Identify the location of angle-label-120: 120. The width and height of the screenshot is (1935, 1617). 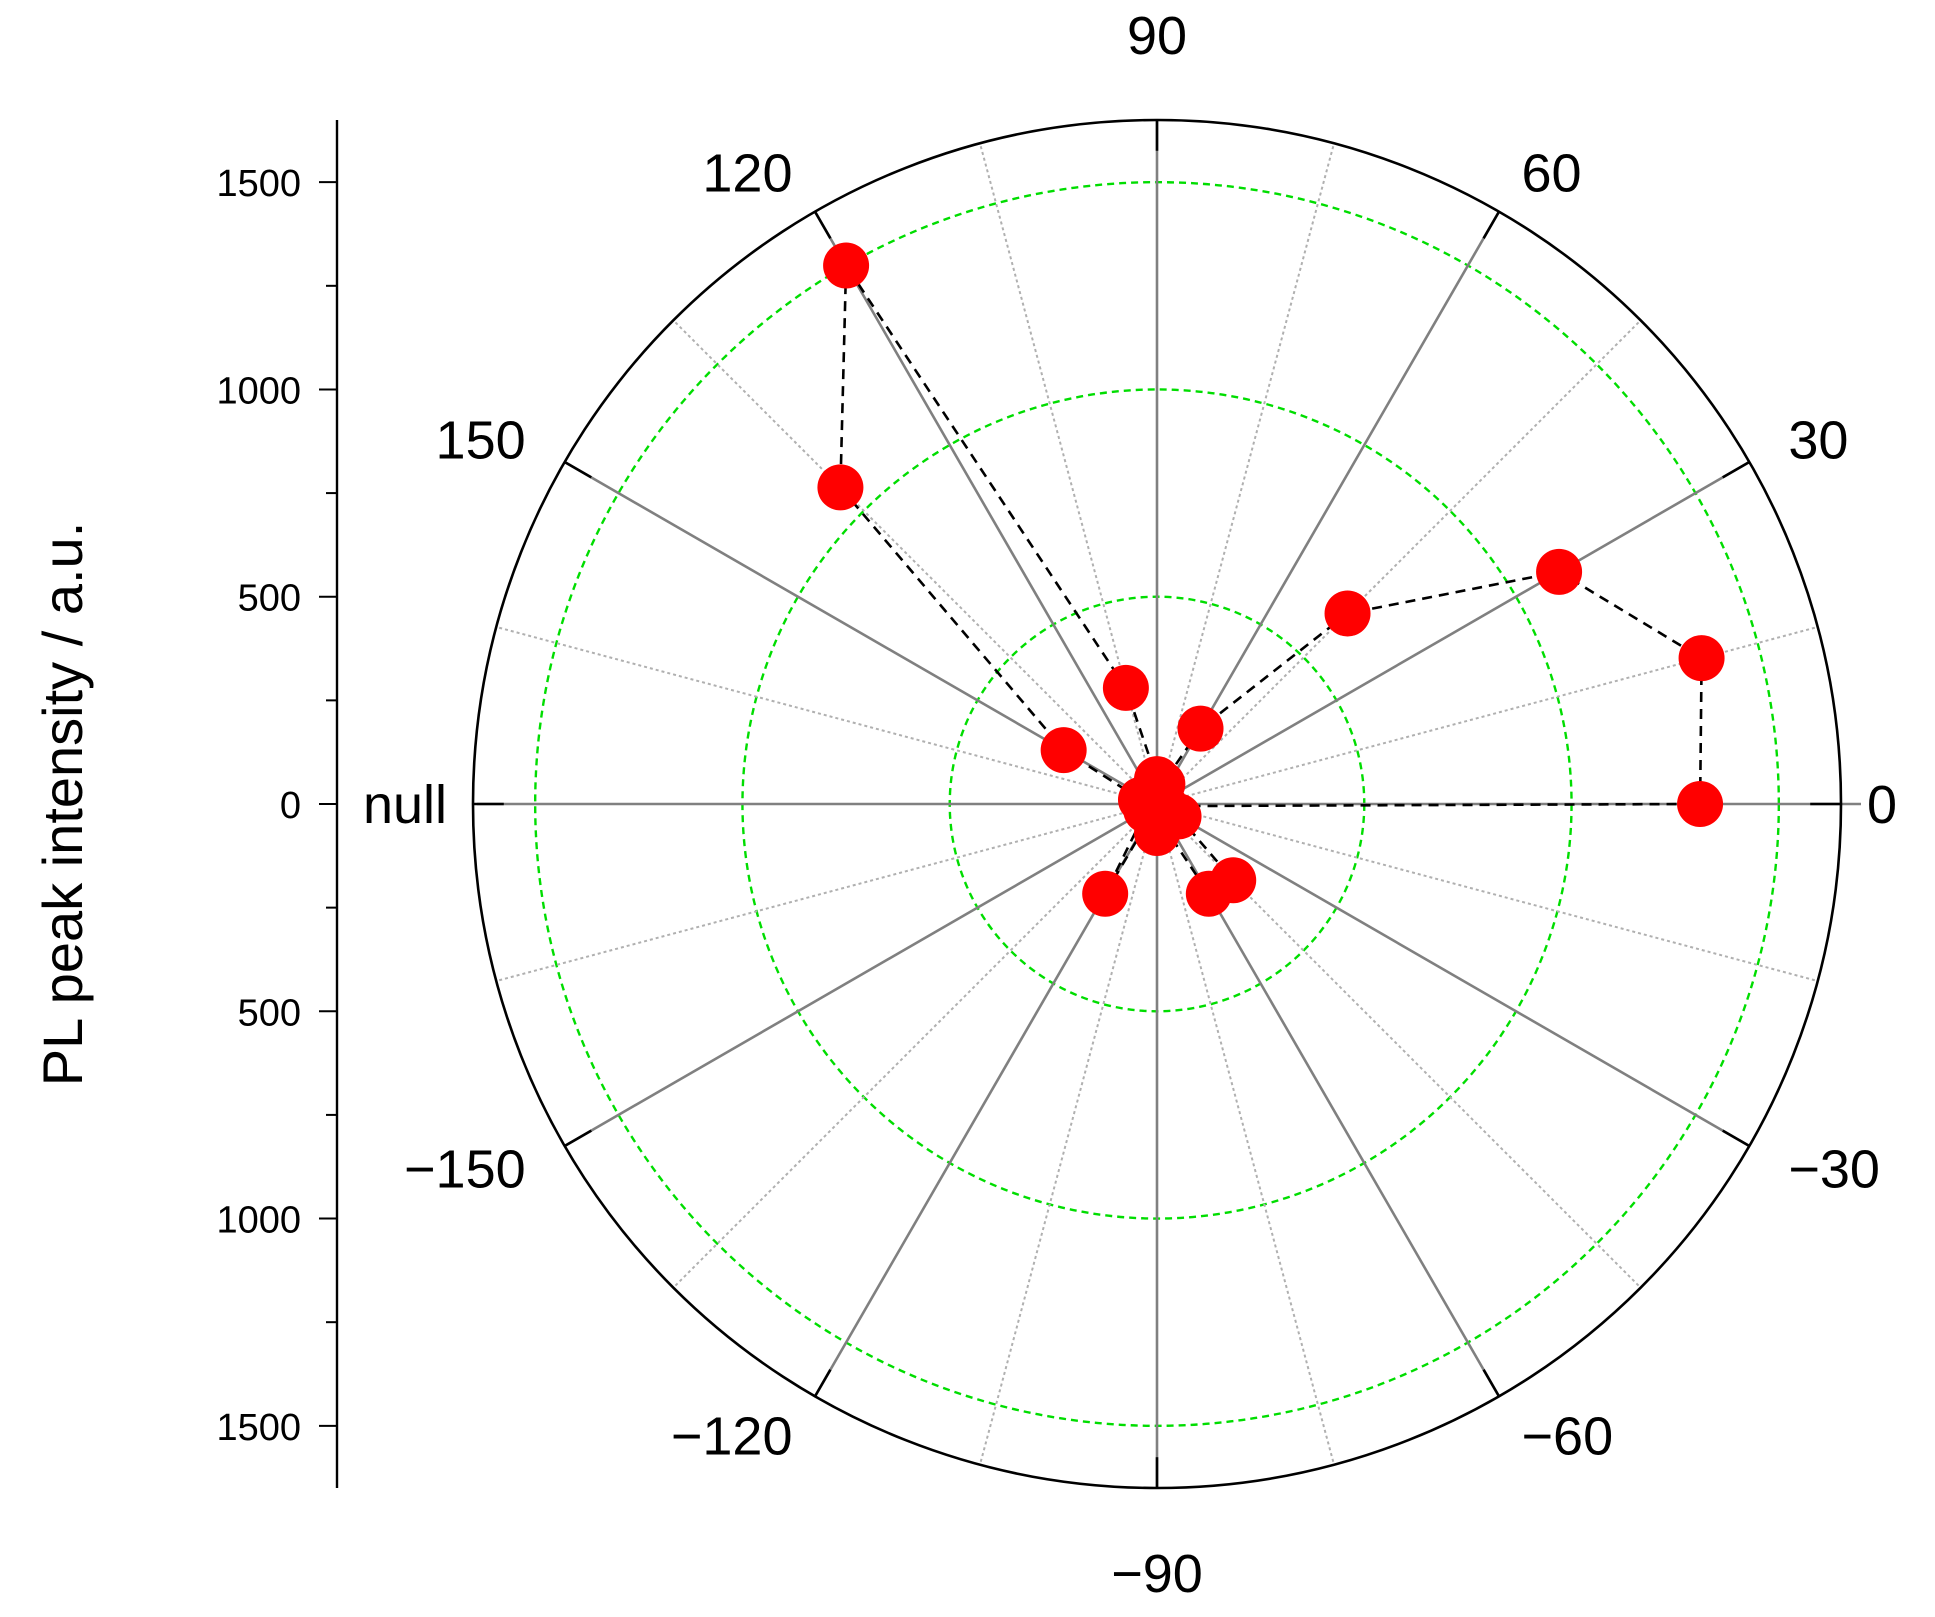
(747, 174).